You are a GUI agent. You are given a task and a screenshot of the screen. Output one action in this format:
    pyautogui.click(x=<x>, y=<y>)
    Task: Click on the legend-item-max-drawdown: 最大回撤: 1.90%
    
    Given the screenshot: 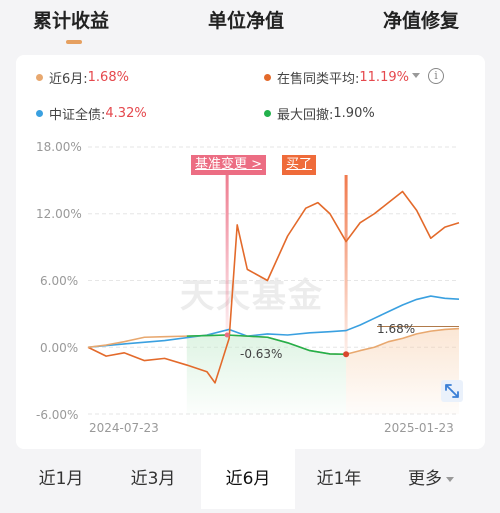 What is the action you would take?
    pyautogui.click(x=319, y=113)
    